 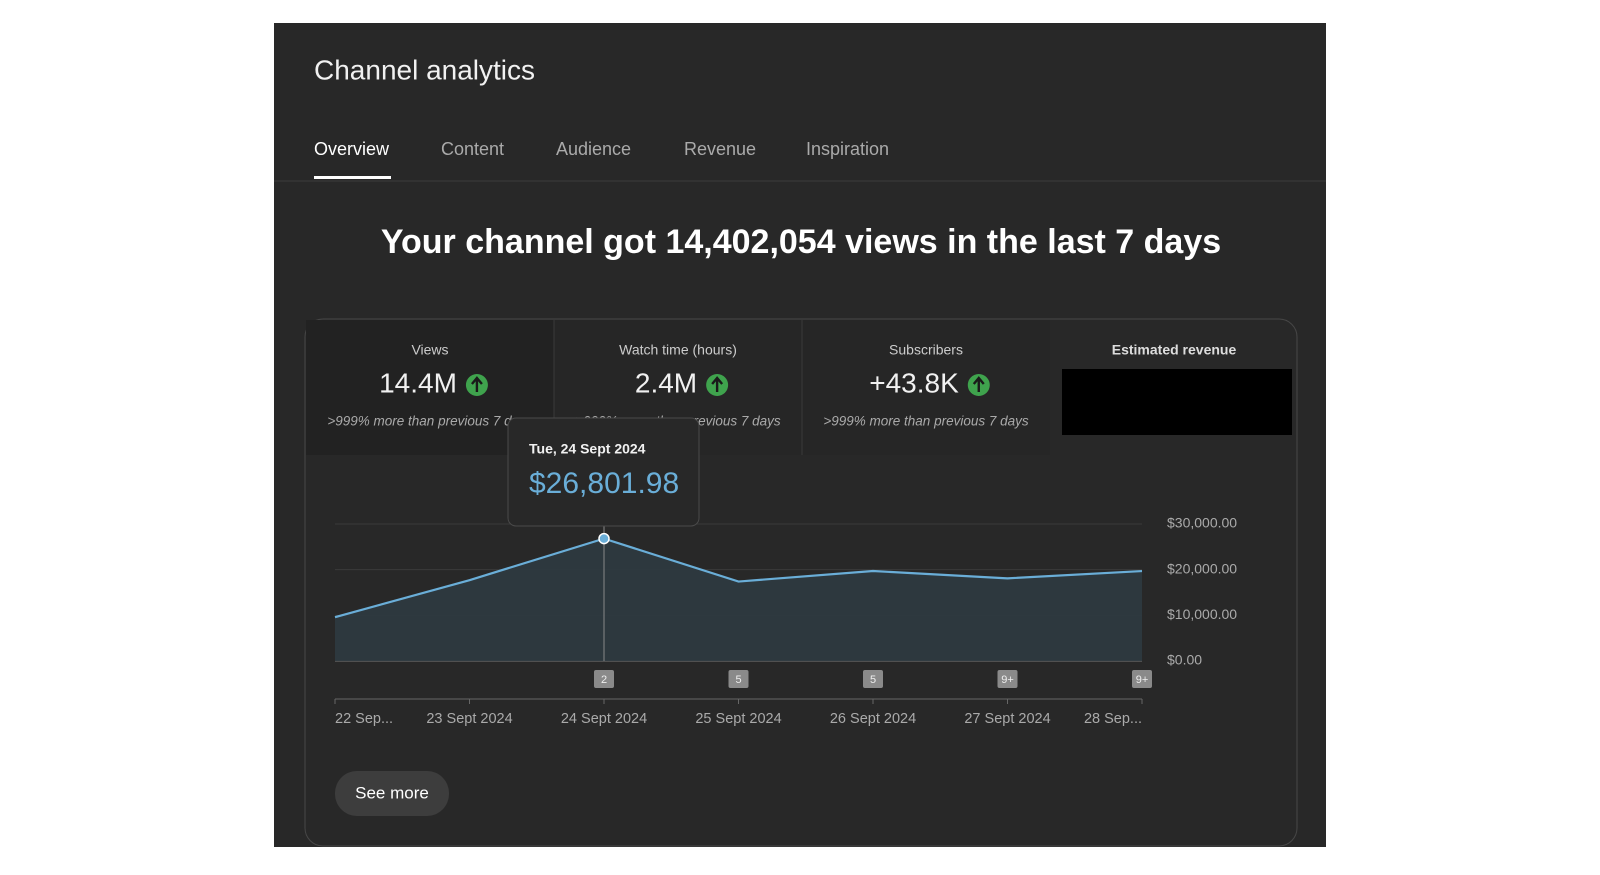 I want to click on tab: Revenue, so click(x=720, y=149).